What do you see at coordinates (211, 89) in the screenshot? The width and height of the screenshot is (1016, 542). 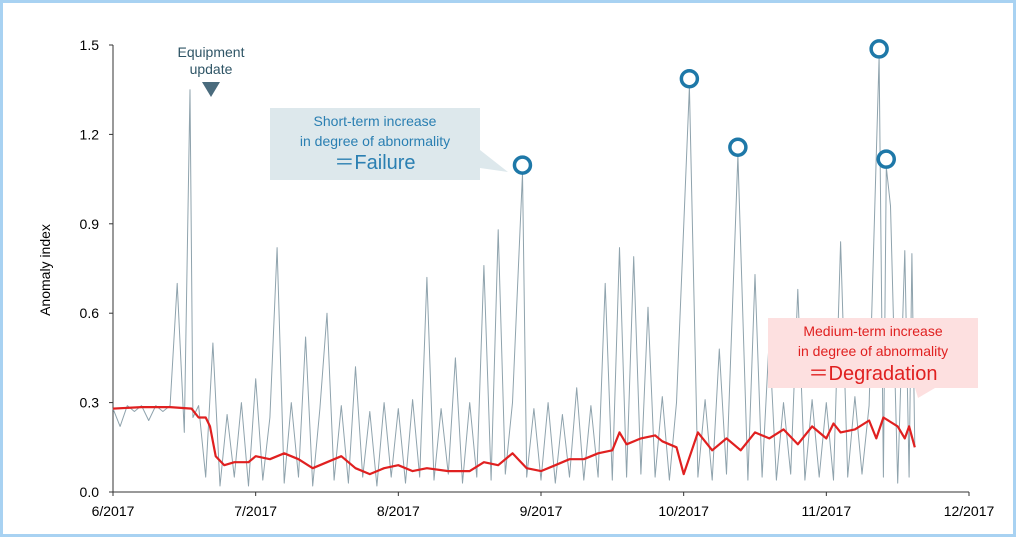 I see `arrow` at bounding box center [211, 89].